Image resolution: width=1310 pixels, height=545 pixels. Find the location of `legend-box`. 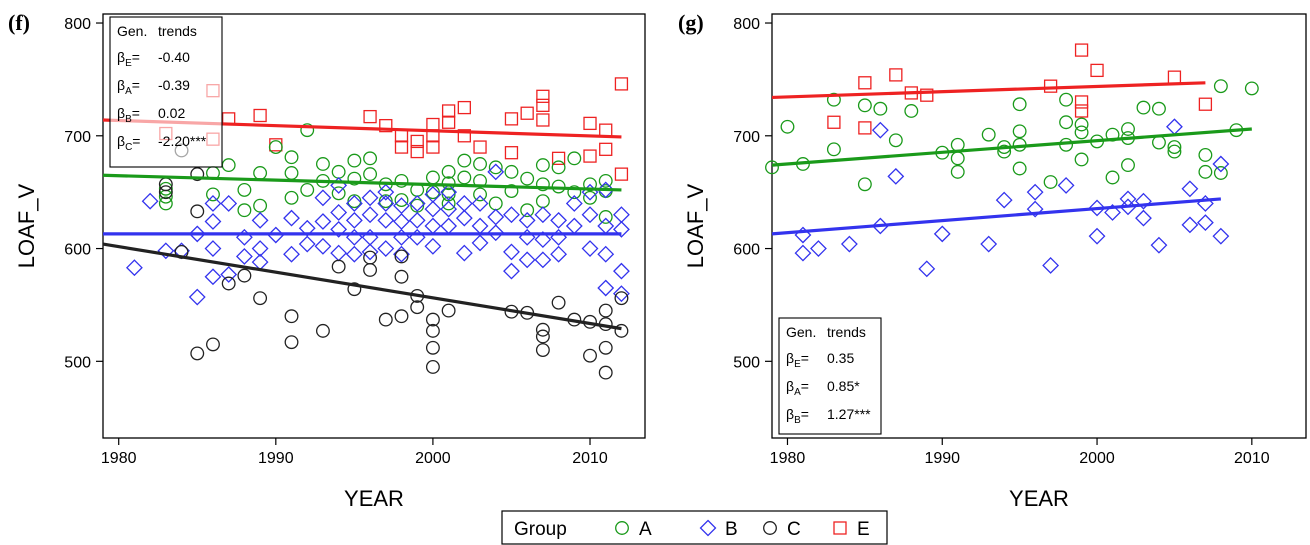

legend-box is located at coordinates (694, 527).